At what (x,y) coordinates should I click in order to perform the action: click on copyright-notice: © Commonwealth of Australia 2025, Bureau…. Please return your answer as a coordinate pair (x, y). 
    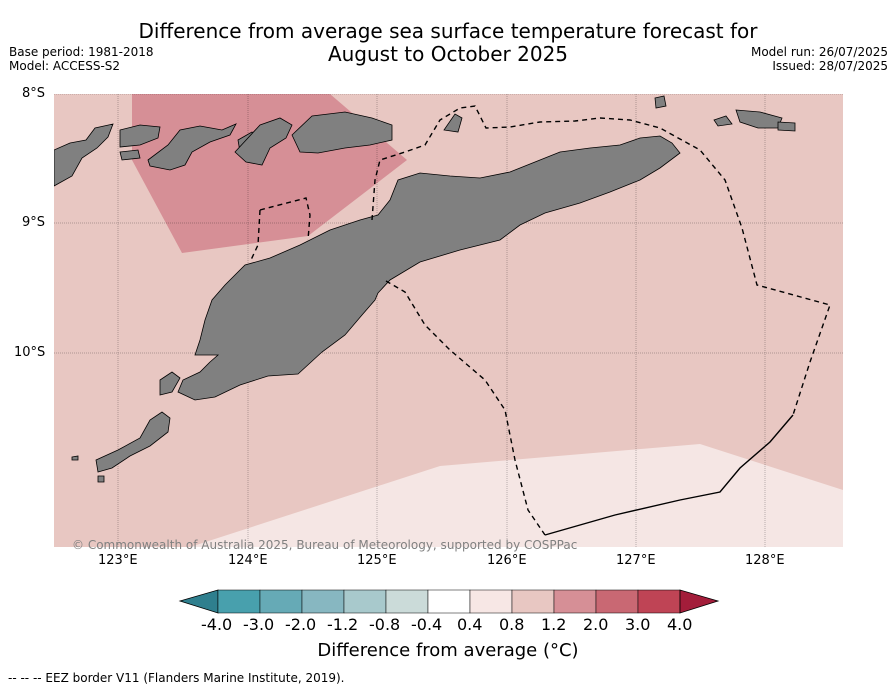
    Looking at the image, I should click on (325, 545).